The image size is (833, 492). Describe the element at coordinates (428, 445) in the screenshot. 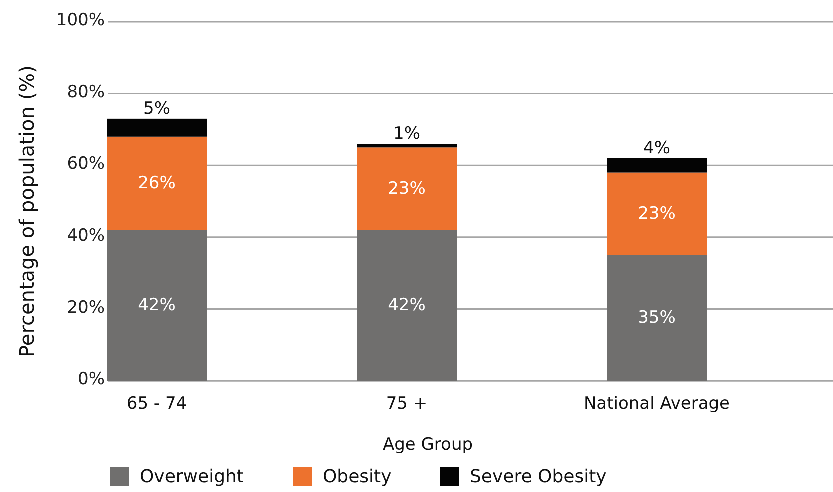

I see `x-axis-title: Age Group` at that location.